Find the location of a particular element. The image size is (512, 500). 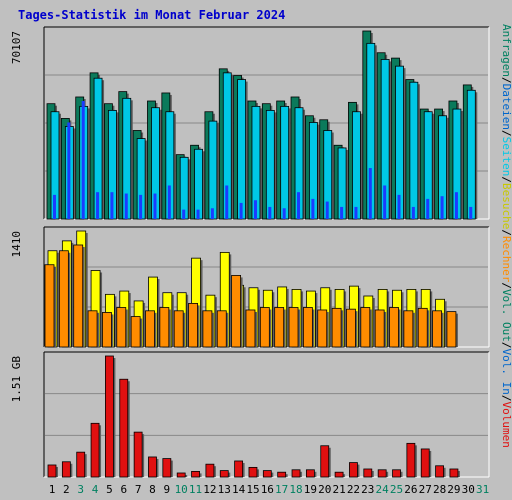

x-tick-label: 6 is located at coordinates (123, 489).